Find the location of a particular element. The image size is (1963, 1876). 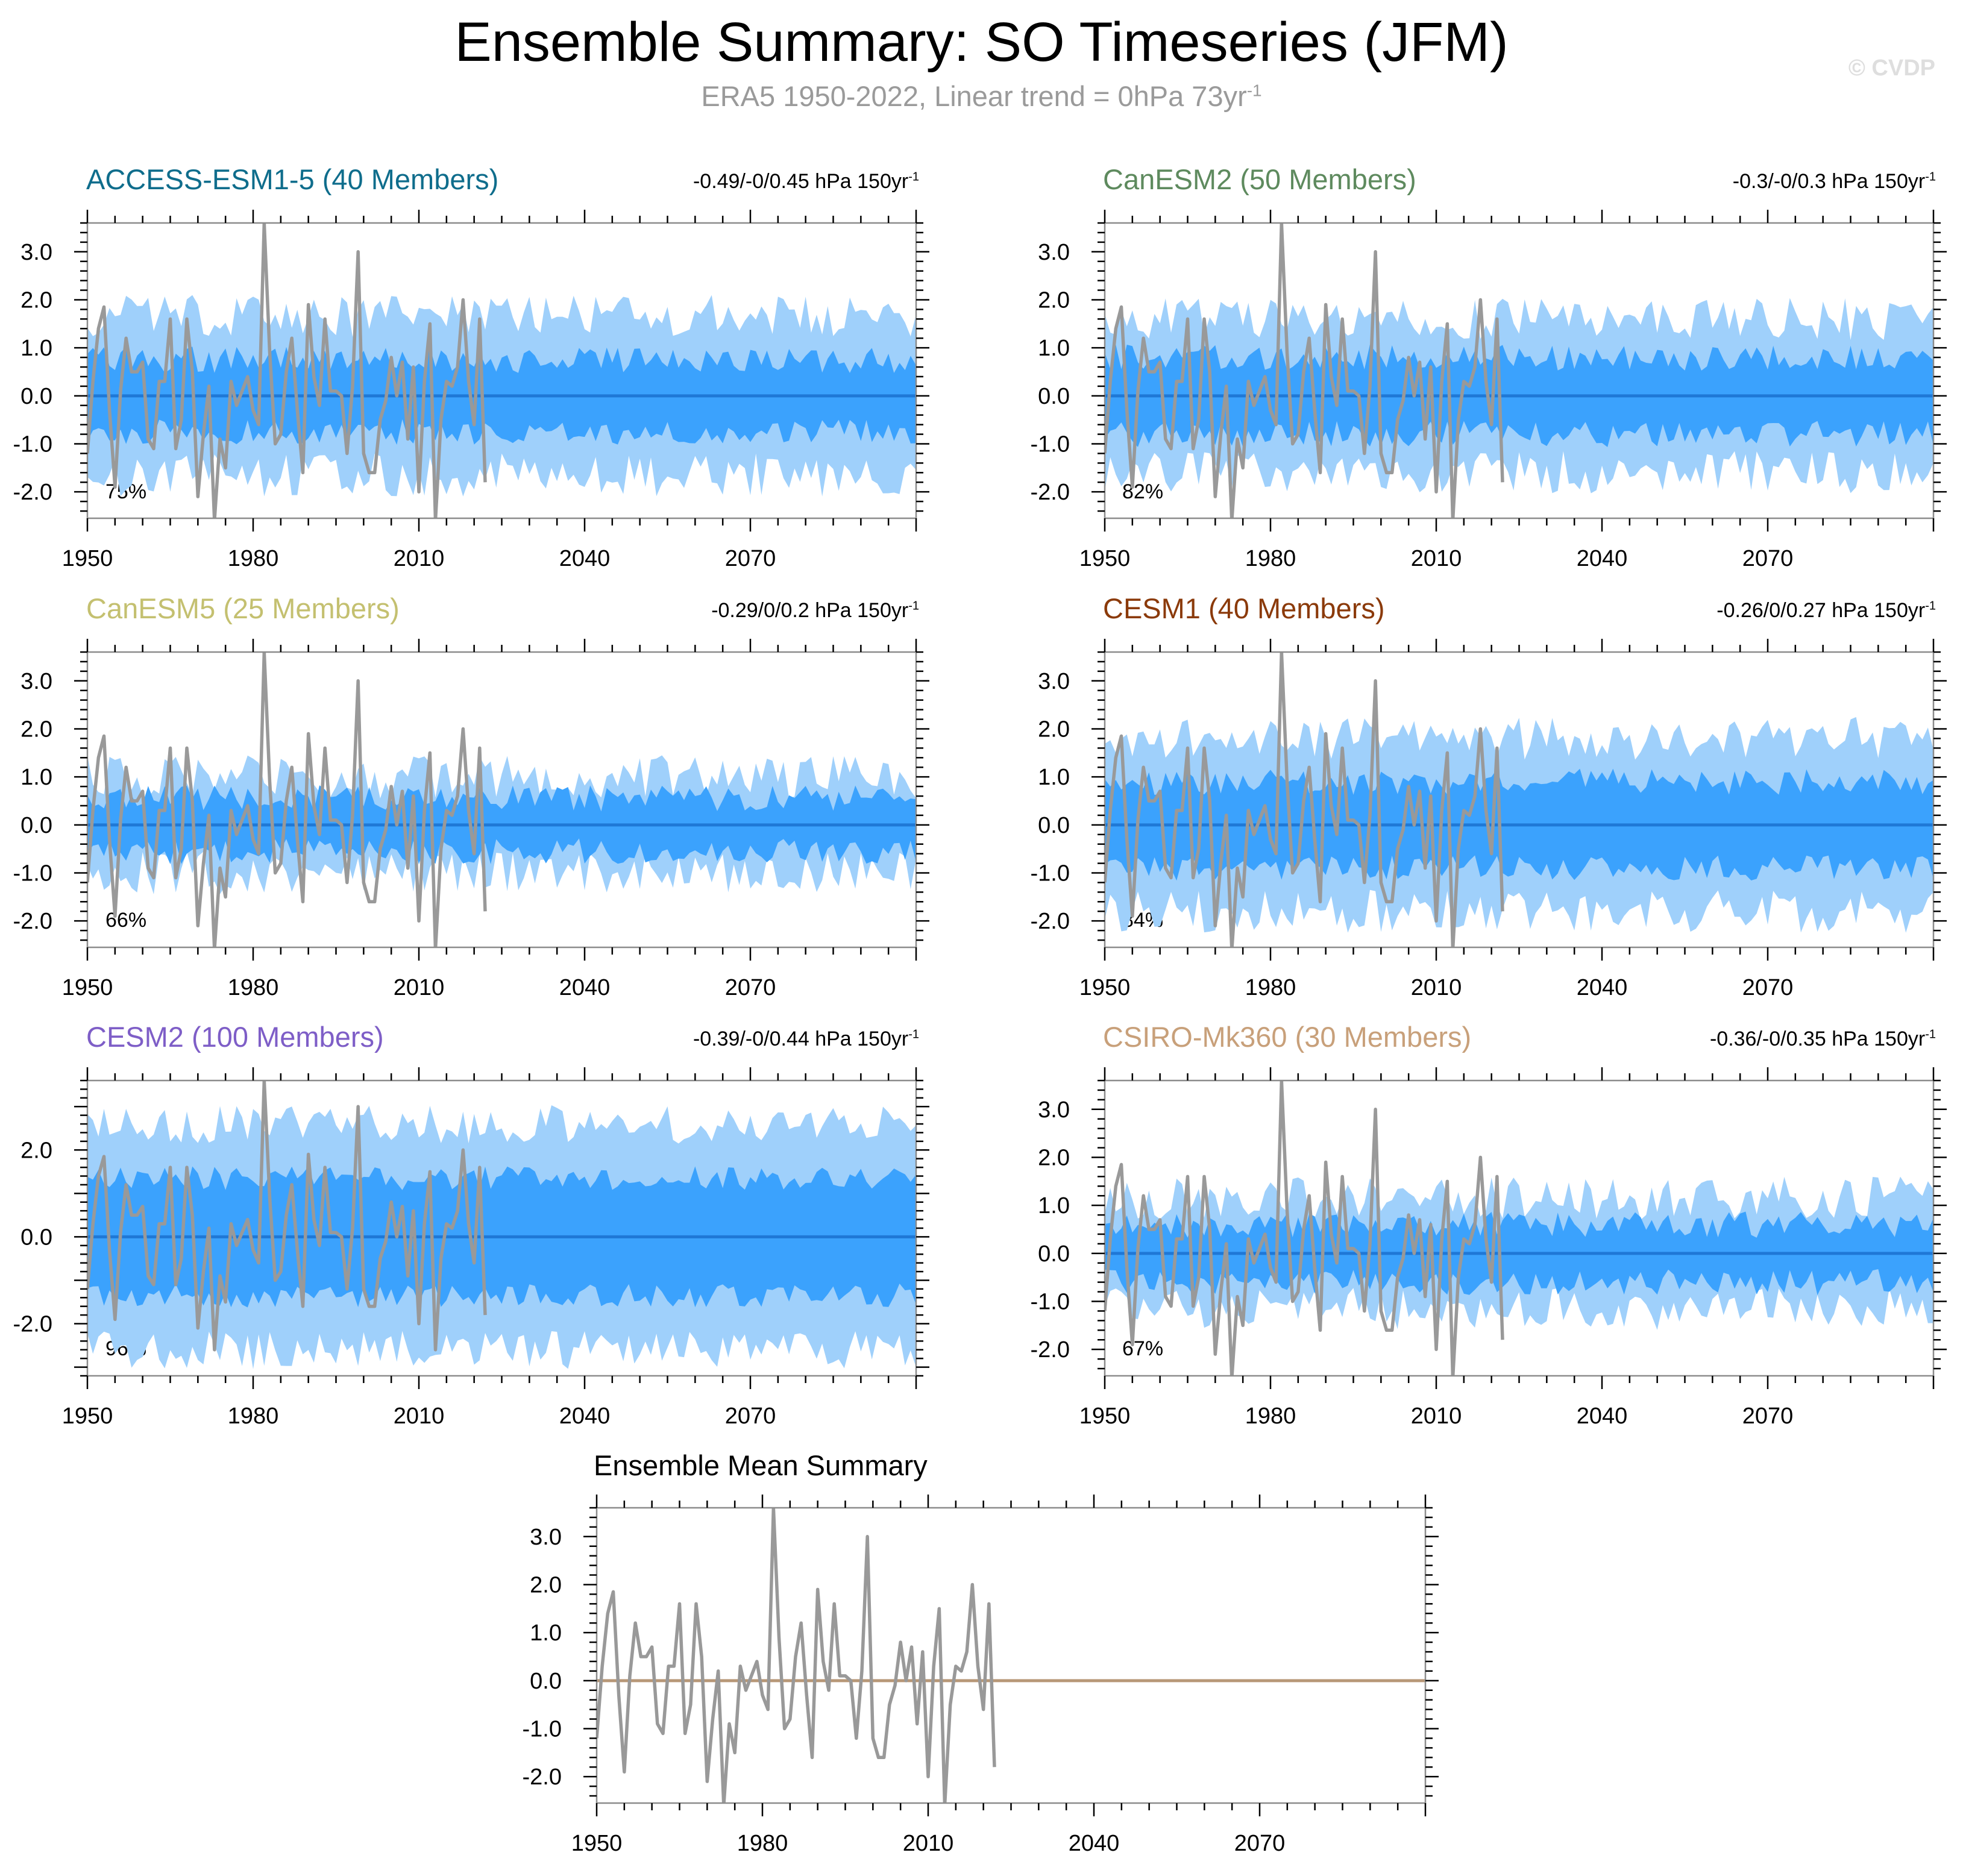

panel-0-ytick-label: 0.0 is located at coordinates (36, 396).